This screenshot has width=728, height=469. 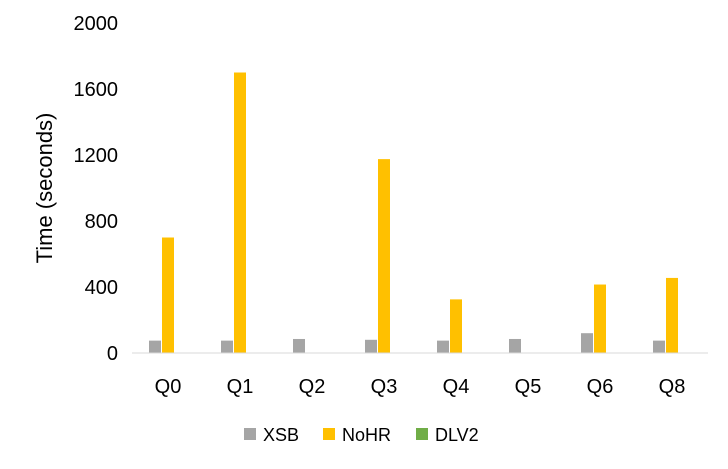 What do you see at coordinates (456, 387) in the screenshot?
I see `x-tick-label: Q4` at bounding box center [456, 387].